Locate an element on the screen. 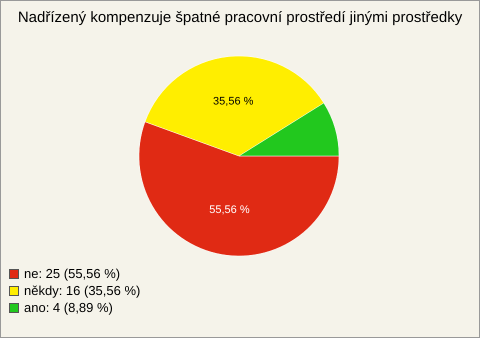 This screenshot has height=338, width=480. data-label: 55,56 % is located at coordinates (229, 210).